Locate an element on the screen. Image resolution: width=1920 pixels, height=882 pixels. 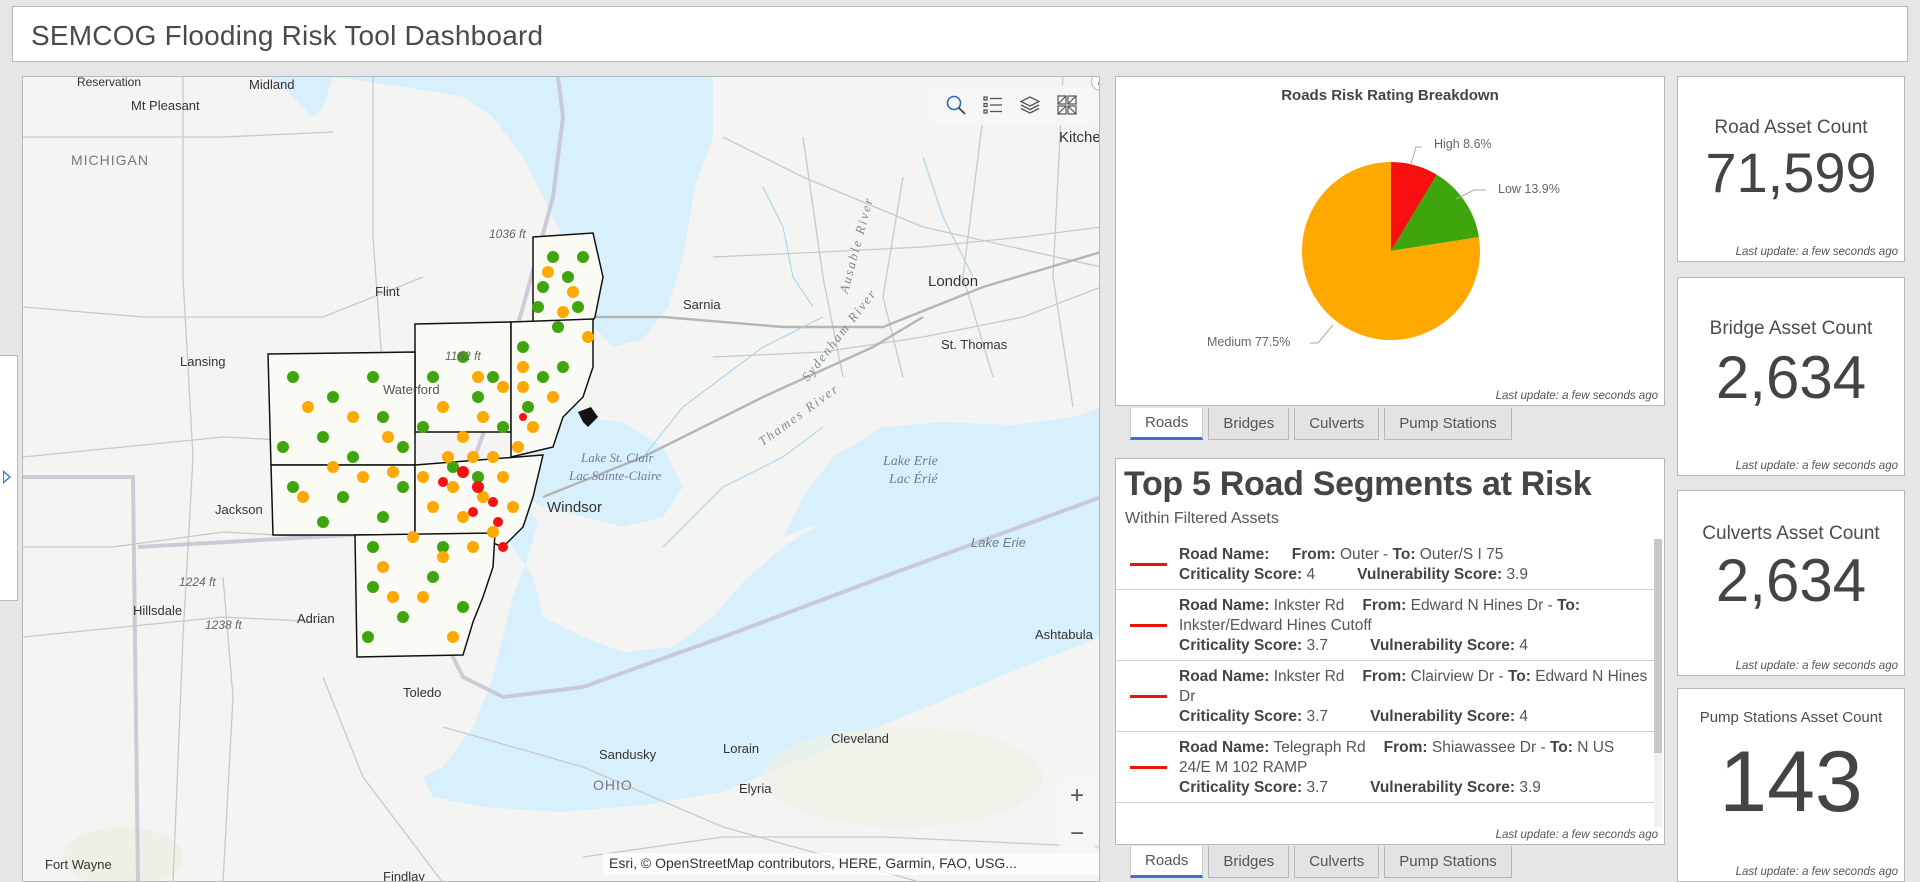
map-label: Midland is located at coordinates (272, 84).